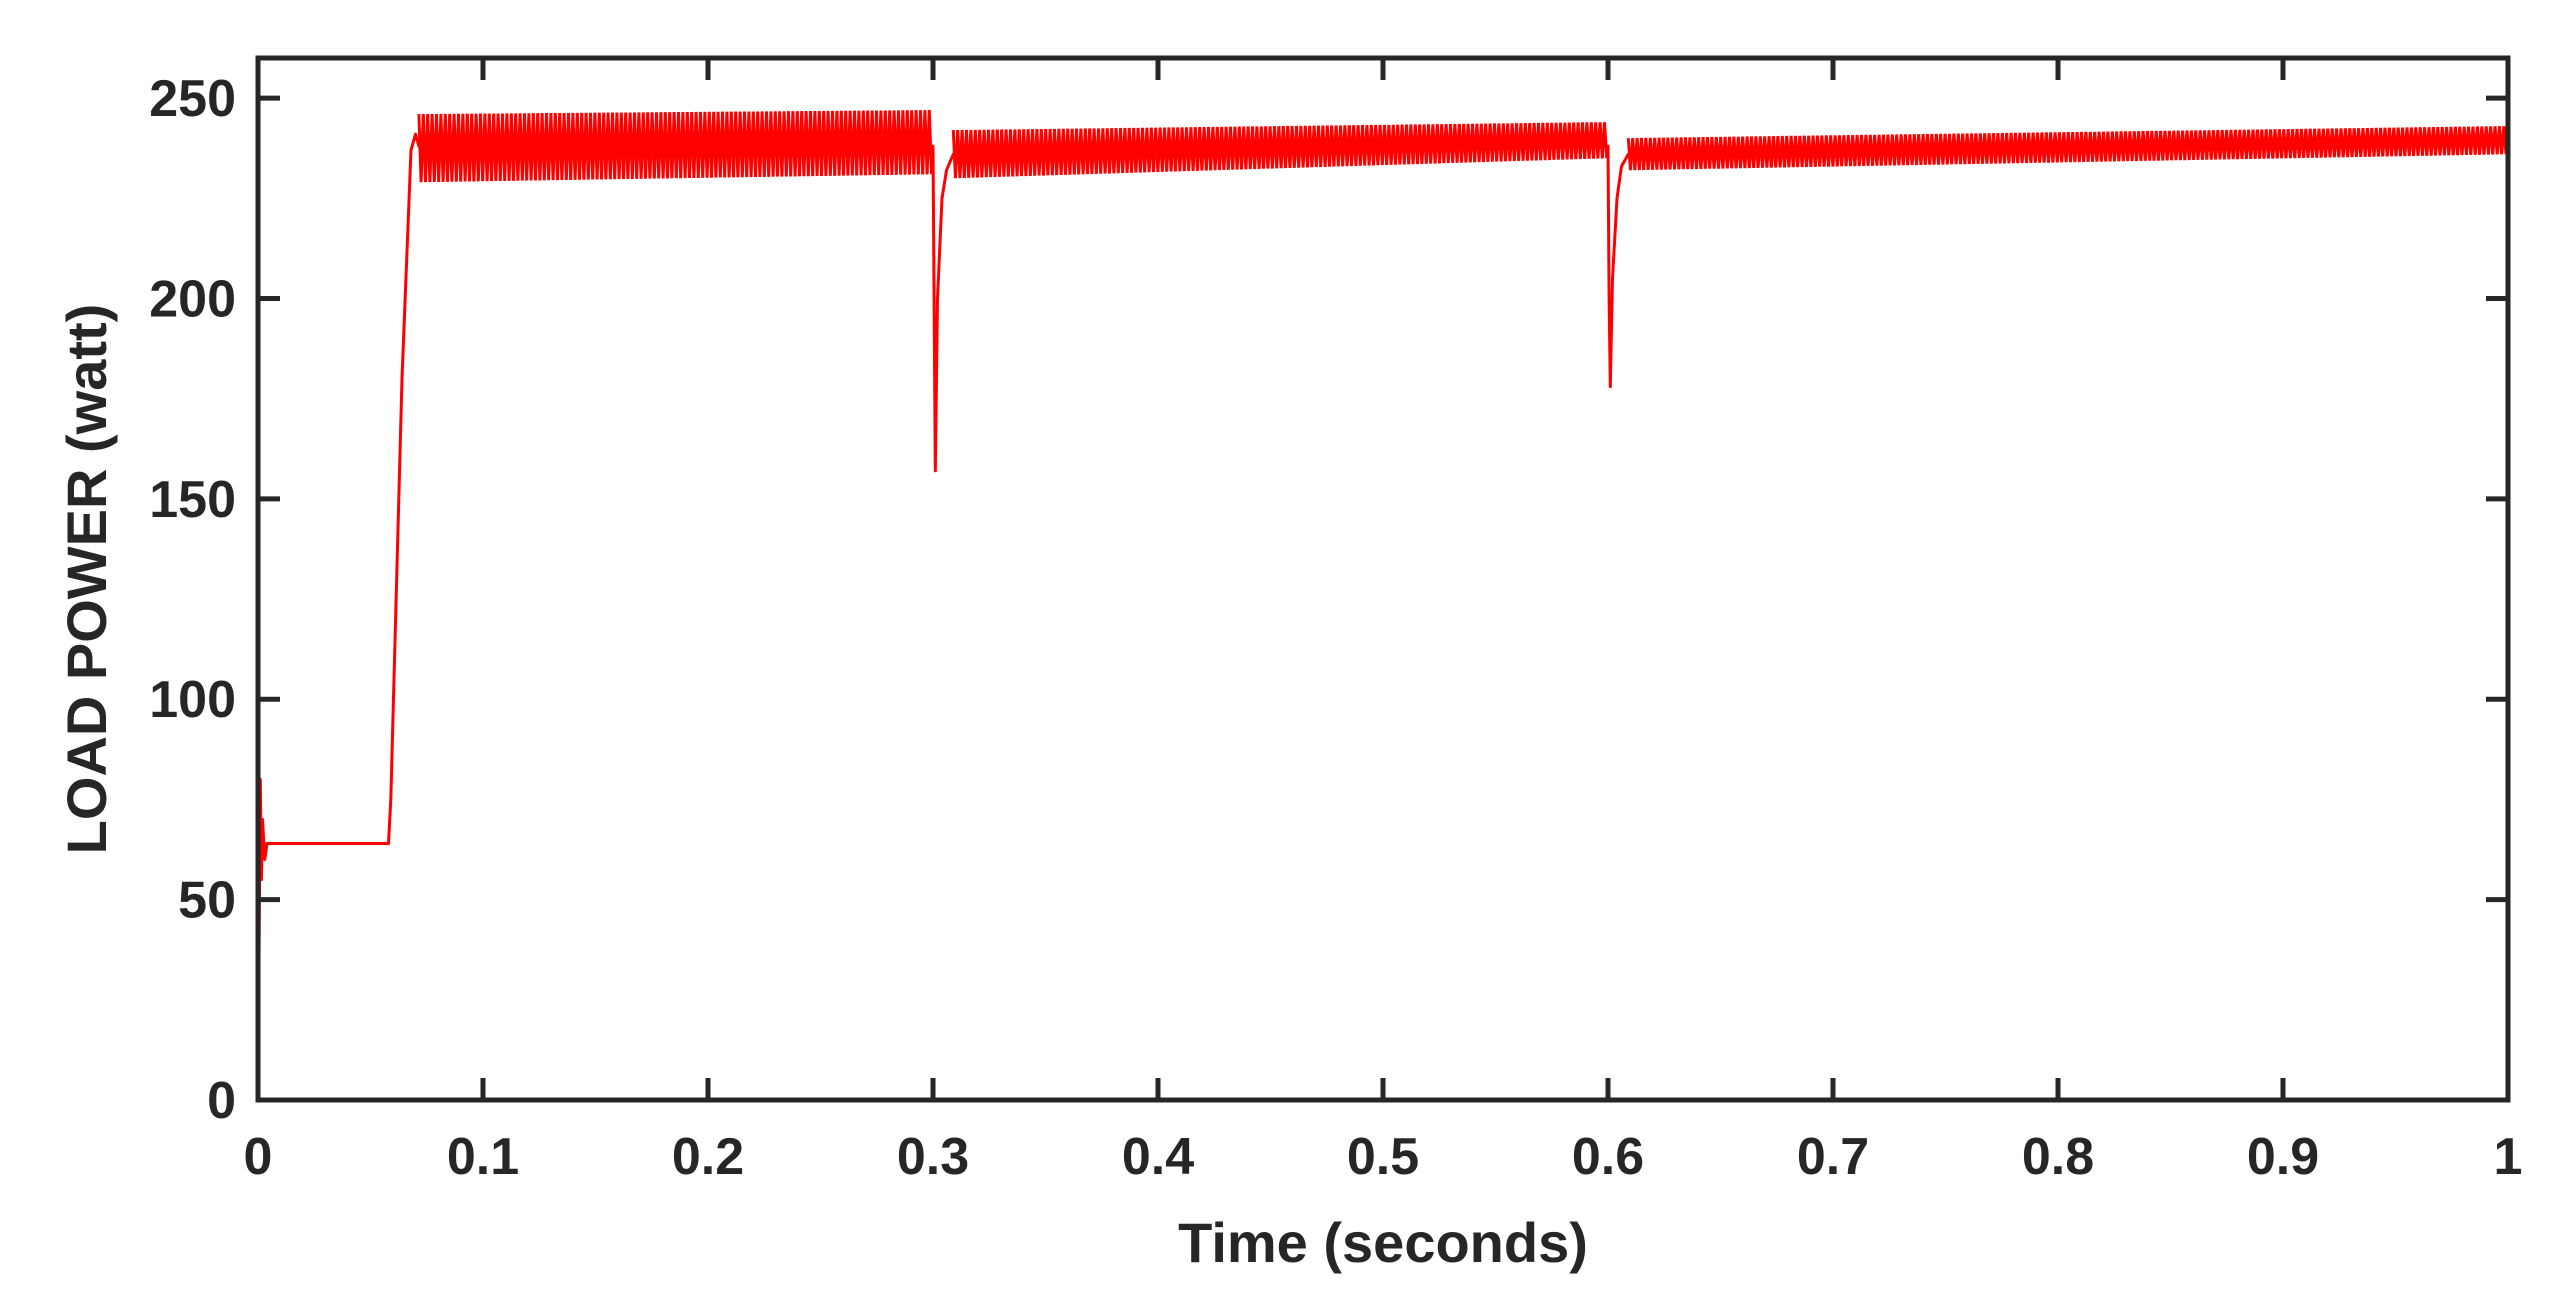 Image resolution: width=2564 pixels, height=1312 pixels. Describe the element at coordinates (192, 99) in the screenshot. I see `y-tick-label: 250` at that location.